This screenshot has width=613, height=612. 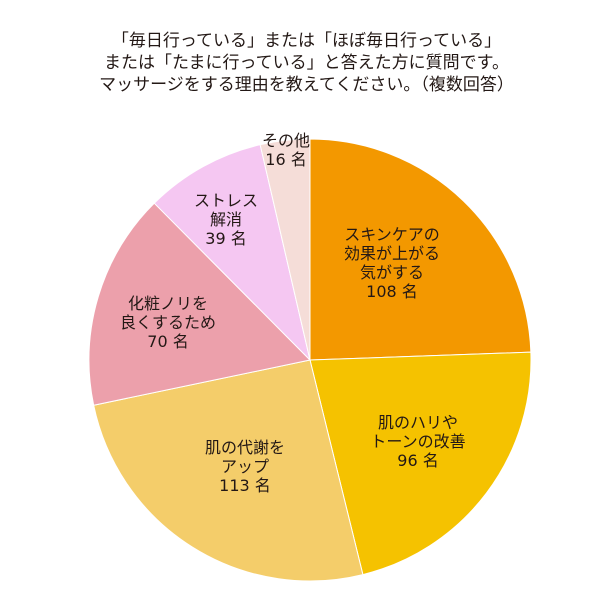 What do you see at coordinates (392, 272) in the screenshot?
I see `label-line: 気がする` at bounding box center [392, 272].